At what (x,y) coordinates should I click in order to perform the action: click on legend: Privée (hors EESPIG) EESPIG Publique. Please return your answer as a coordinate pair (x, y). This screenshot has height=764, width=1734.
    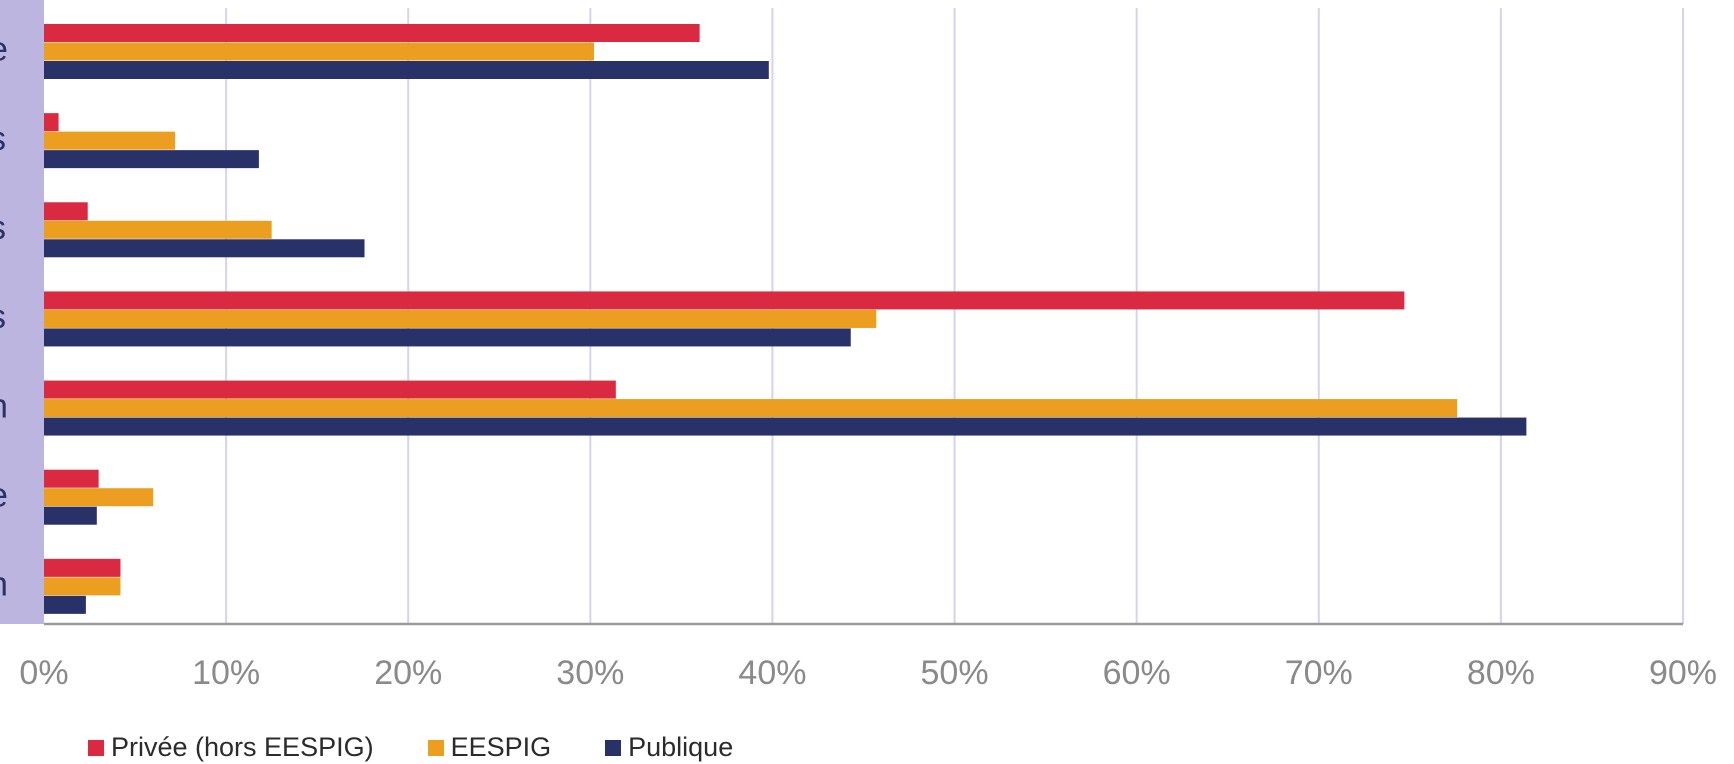
    Looking at the image, I should click on (437, 747).